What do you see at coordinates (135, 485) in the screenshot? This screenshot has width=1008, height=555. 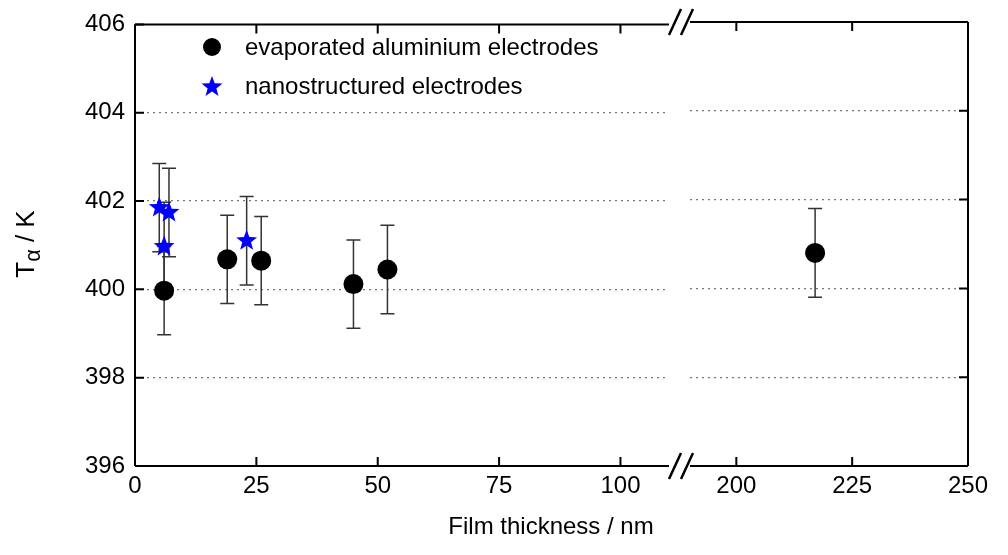 I see `x-tick-label: 0` at bounding box center [135, 485].